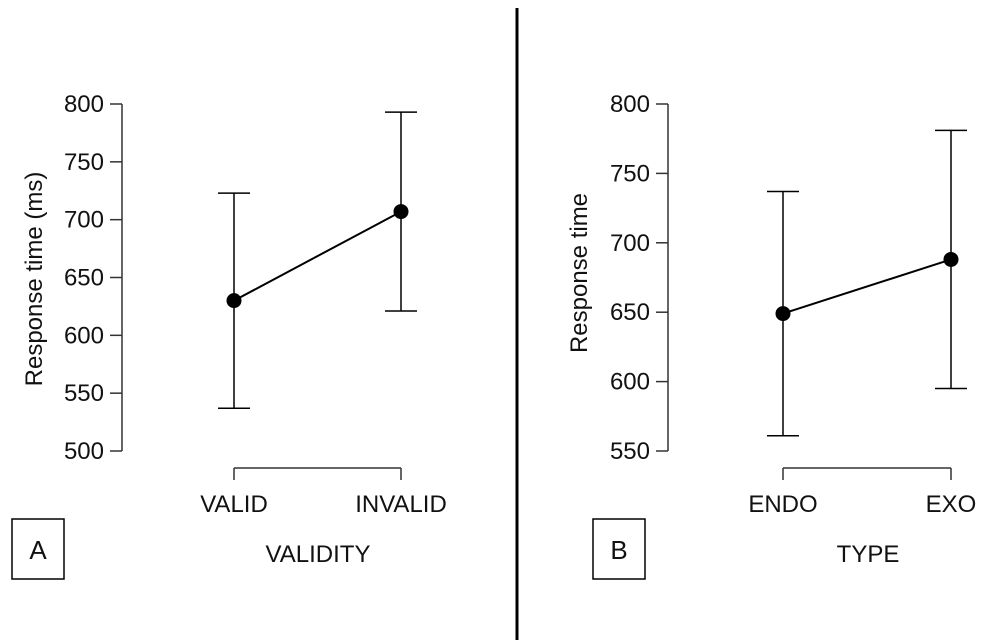 Image resolution: width=985 pixels, height=640 pixels. I want to click on panel-a-x-axis-title: VALIDITY, so click(318, 554).